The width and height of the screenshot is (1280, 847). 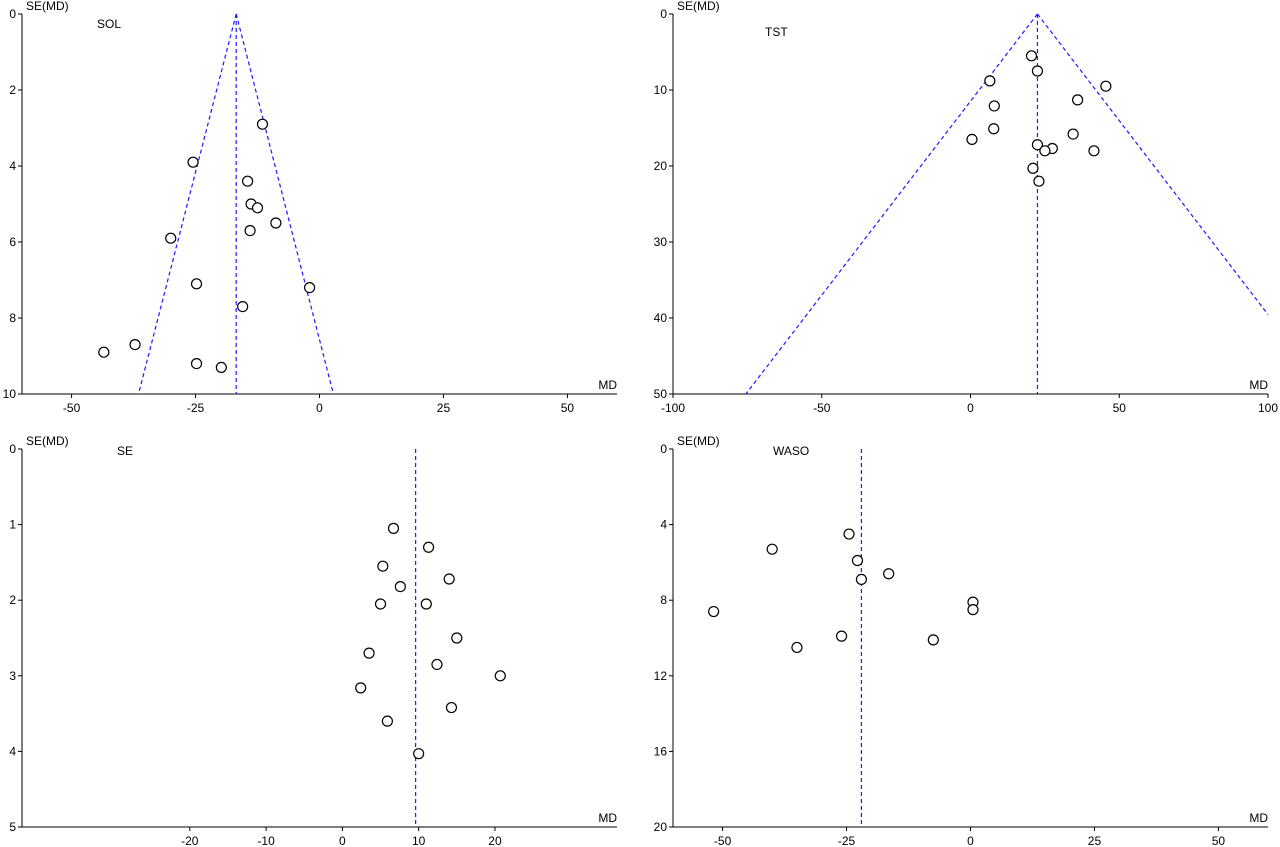 What do you see at coordinates (12, 827) in the screenshot?
I see `y-tick-label: 5` at bounding box center [12, 827].